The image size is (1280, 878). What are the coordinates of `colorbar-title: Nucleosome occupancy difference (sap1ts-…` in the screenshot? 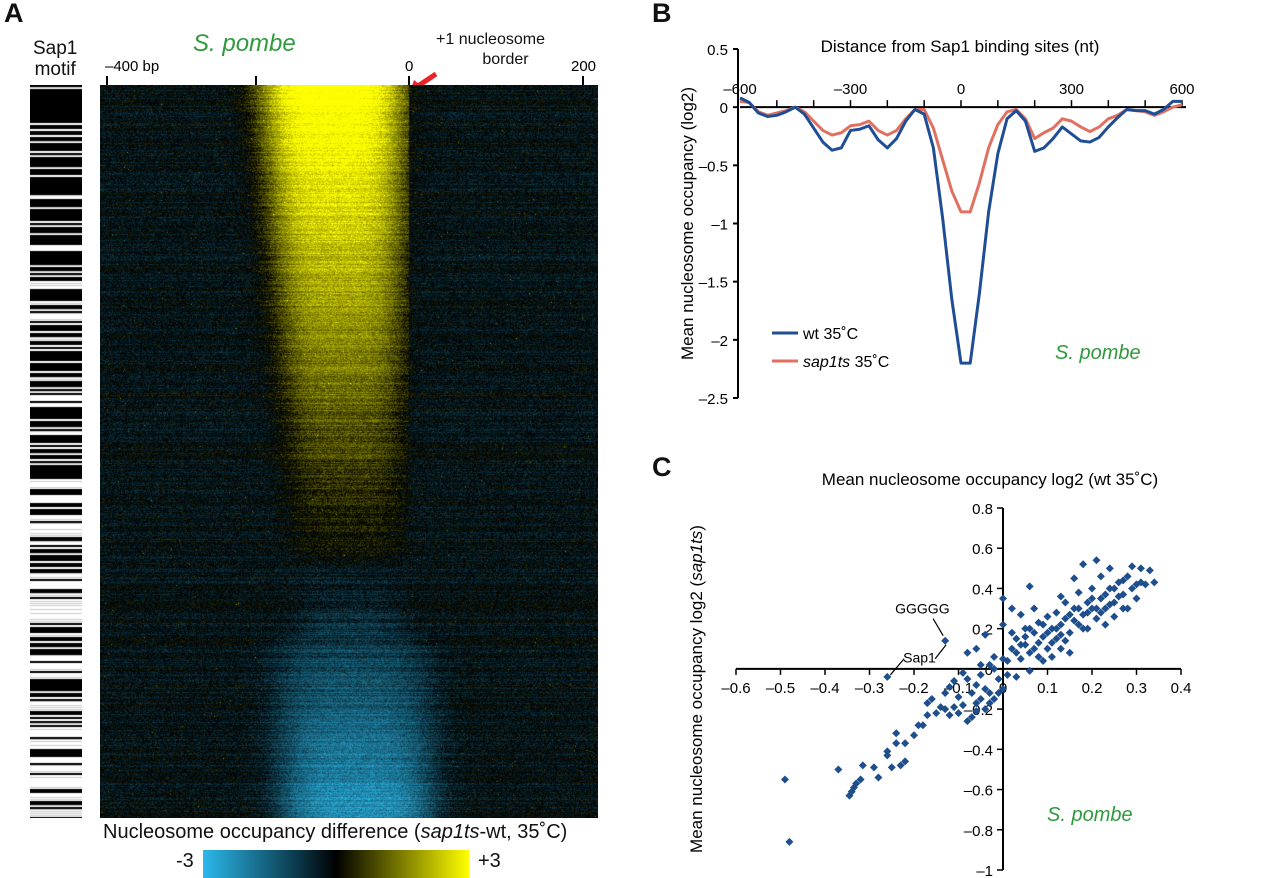 It's located at (335, 832).